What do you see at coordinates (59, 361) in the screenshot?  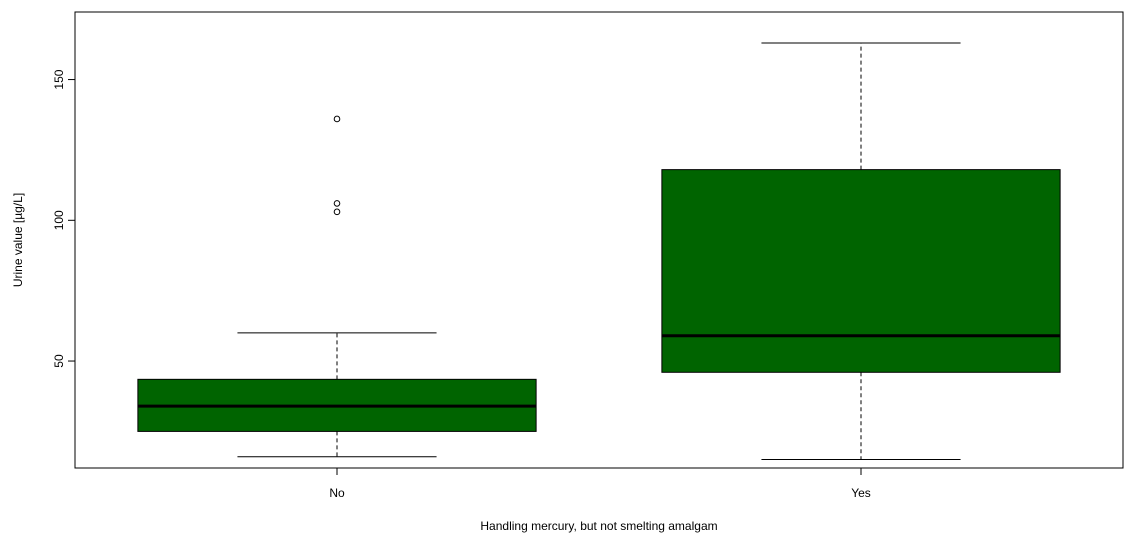 I see `y-tick-label: 50` at bounding box center [59, 361].